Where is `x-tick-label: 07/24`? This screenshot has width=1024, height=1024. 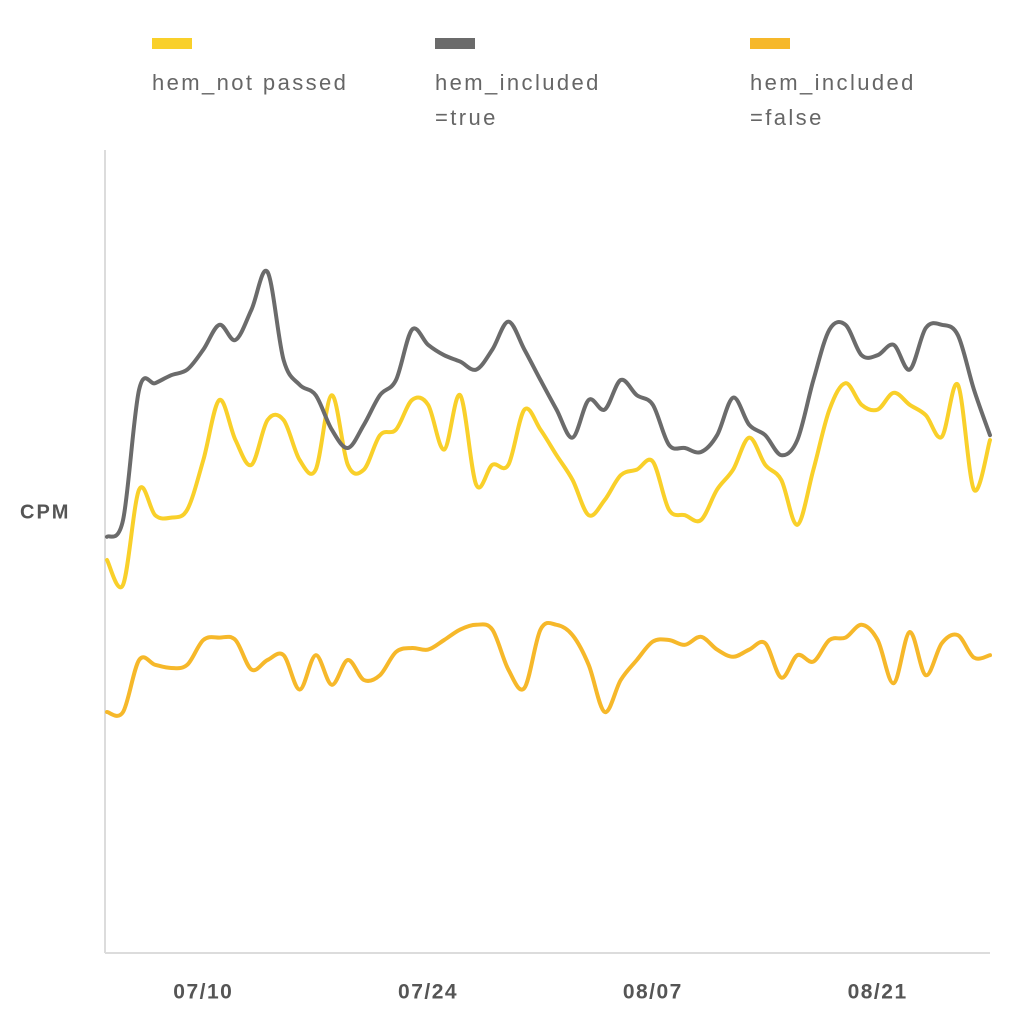
x-tick-label: 07/24 is located at coordinates (428, 992).